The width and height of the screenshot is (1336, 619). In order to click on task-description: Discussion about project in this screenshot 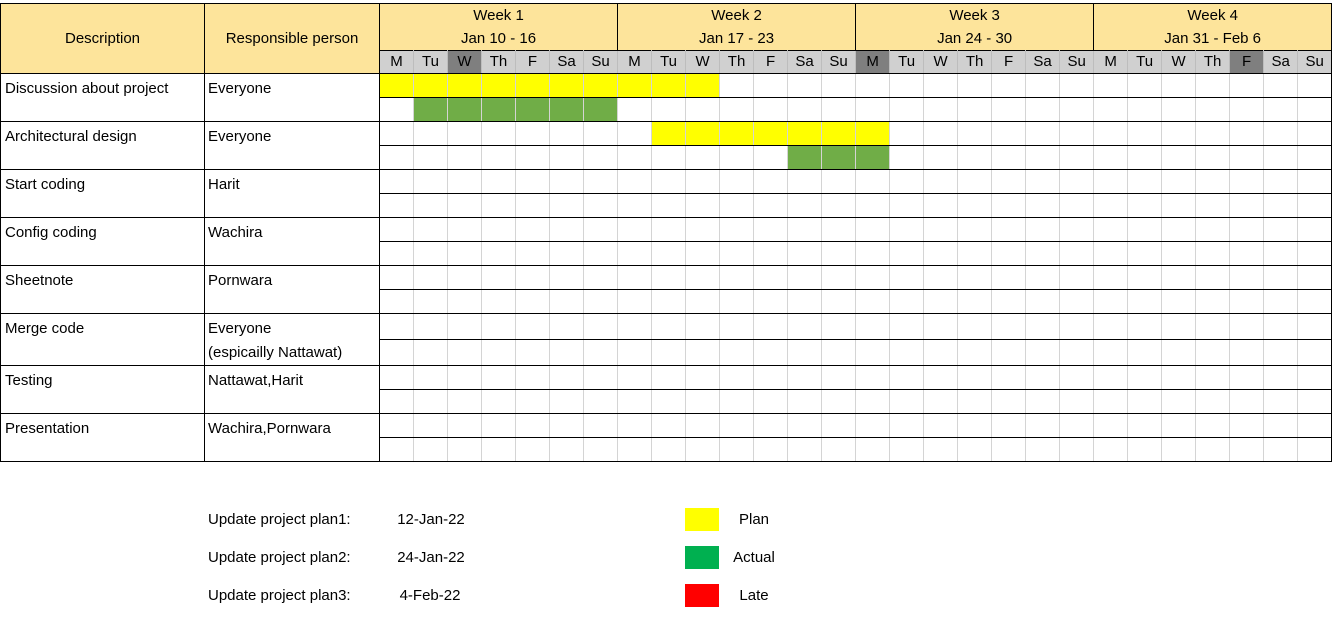, I will do `click(102, 97)`.